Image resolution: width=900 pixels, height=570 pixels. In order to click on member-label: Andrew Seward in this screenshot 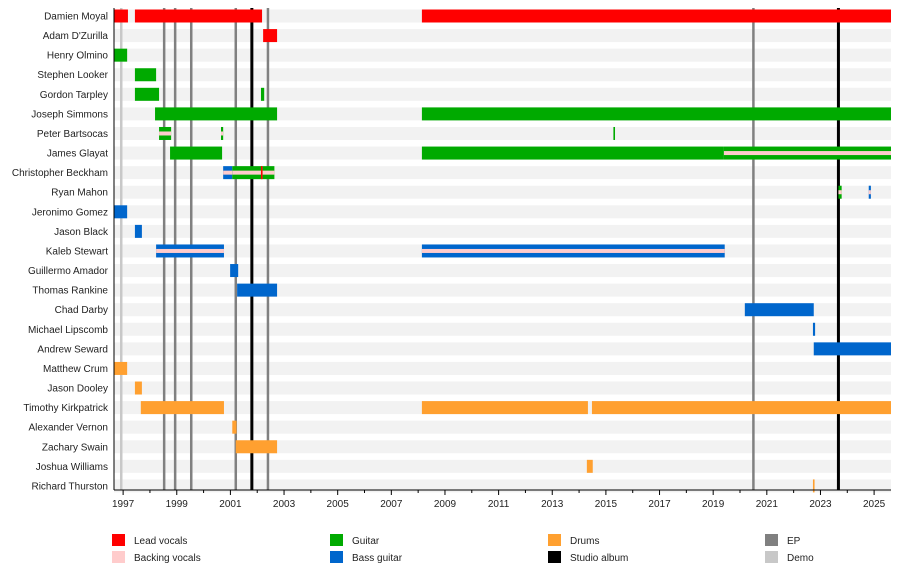, I will do `click(72, 349)`.